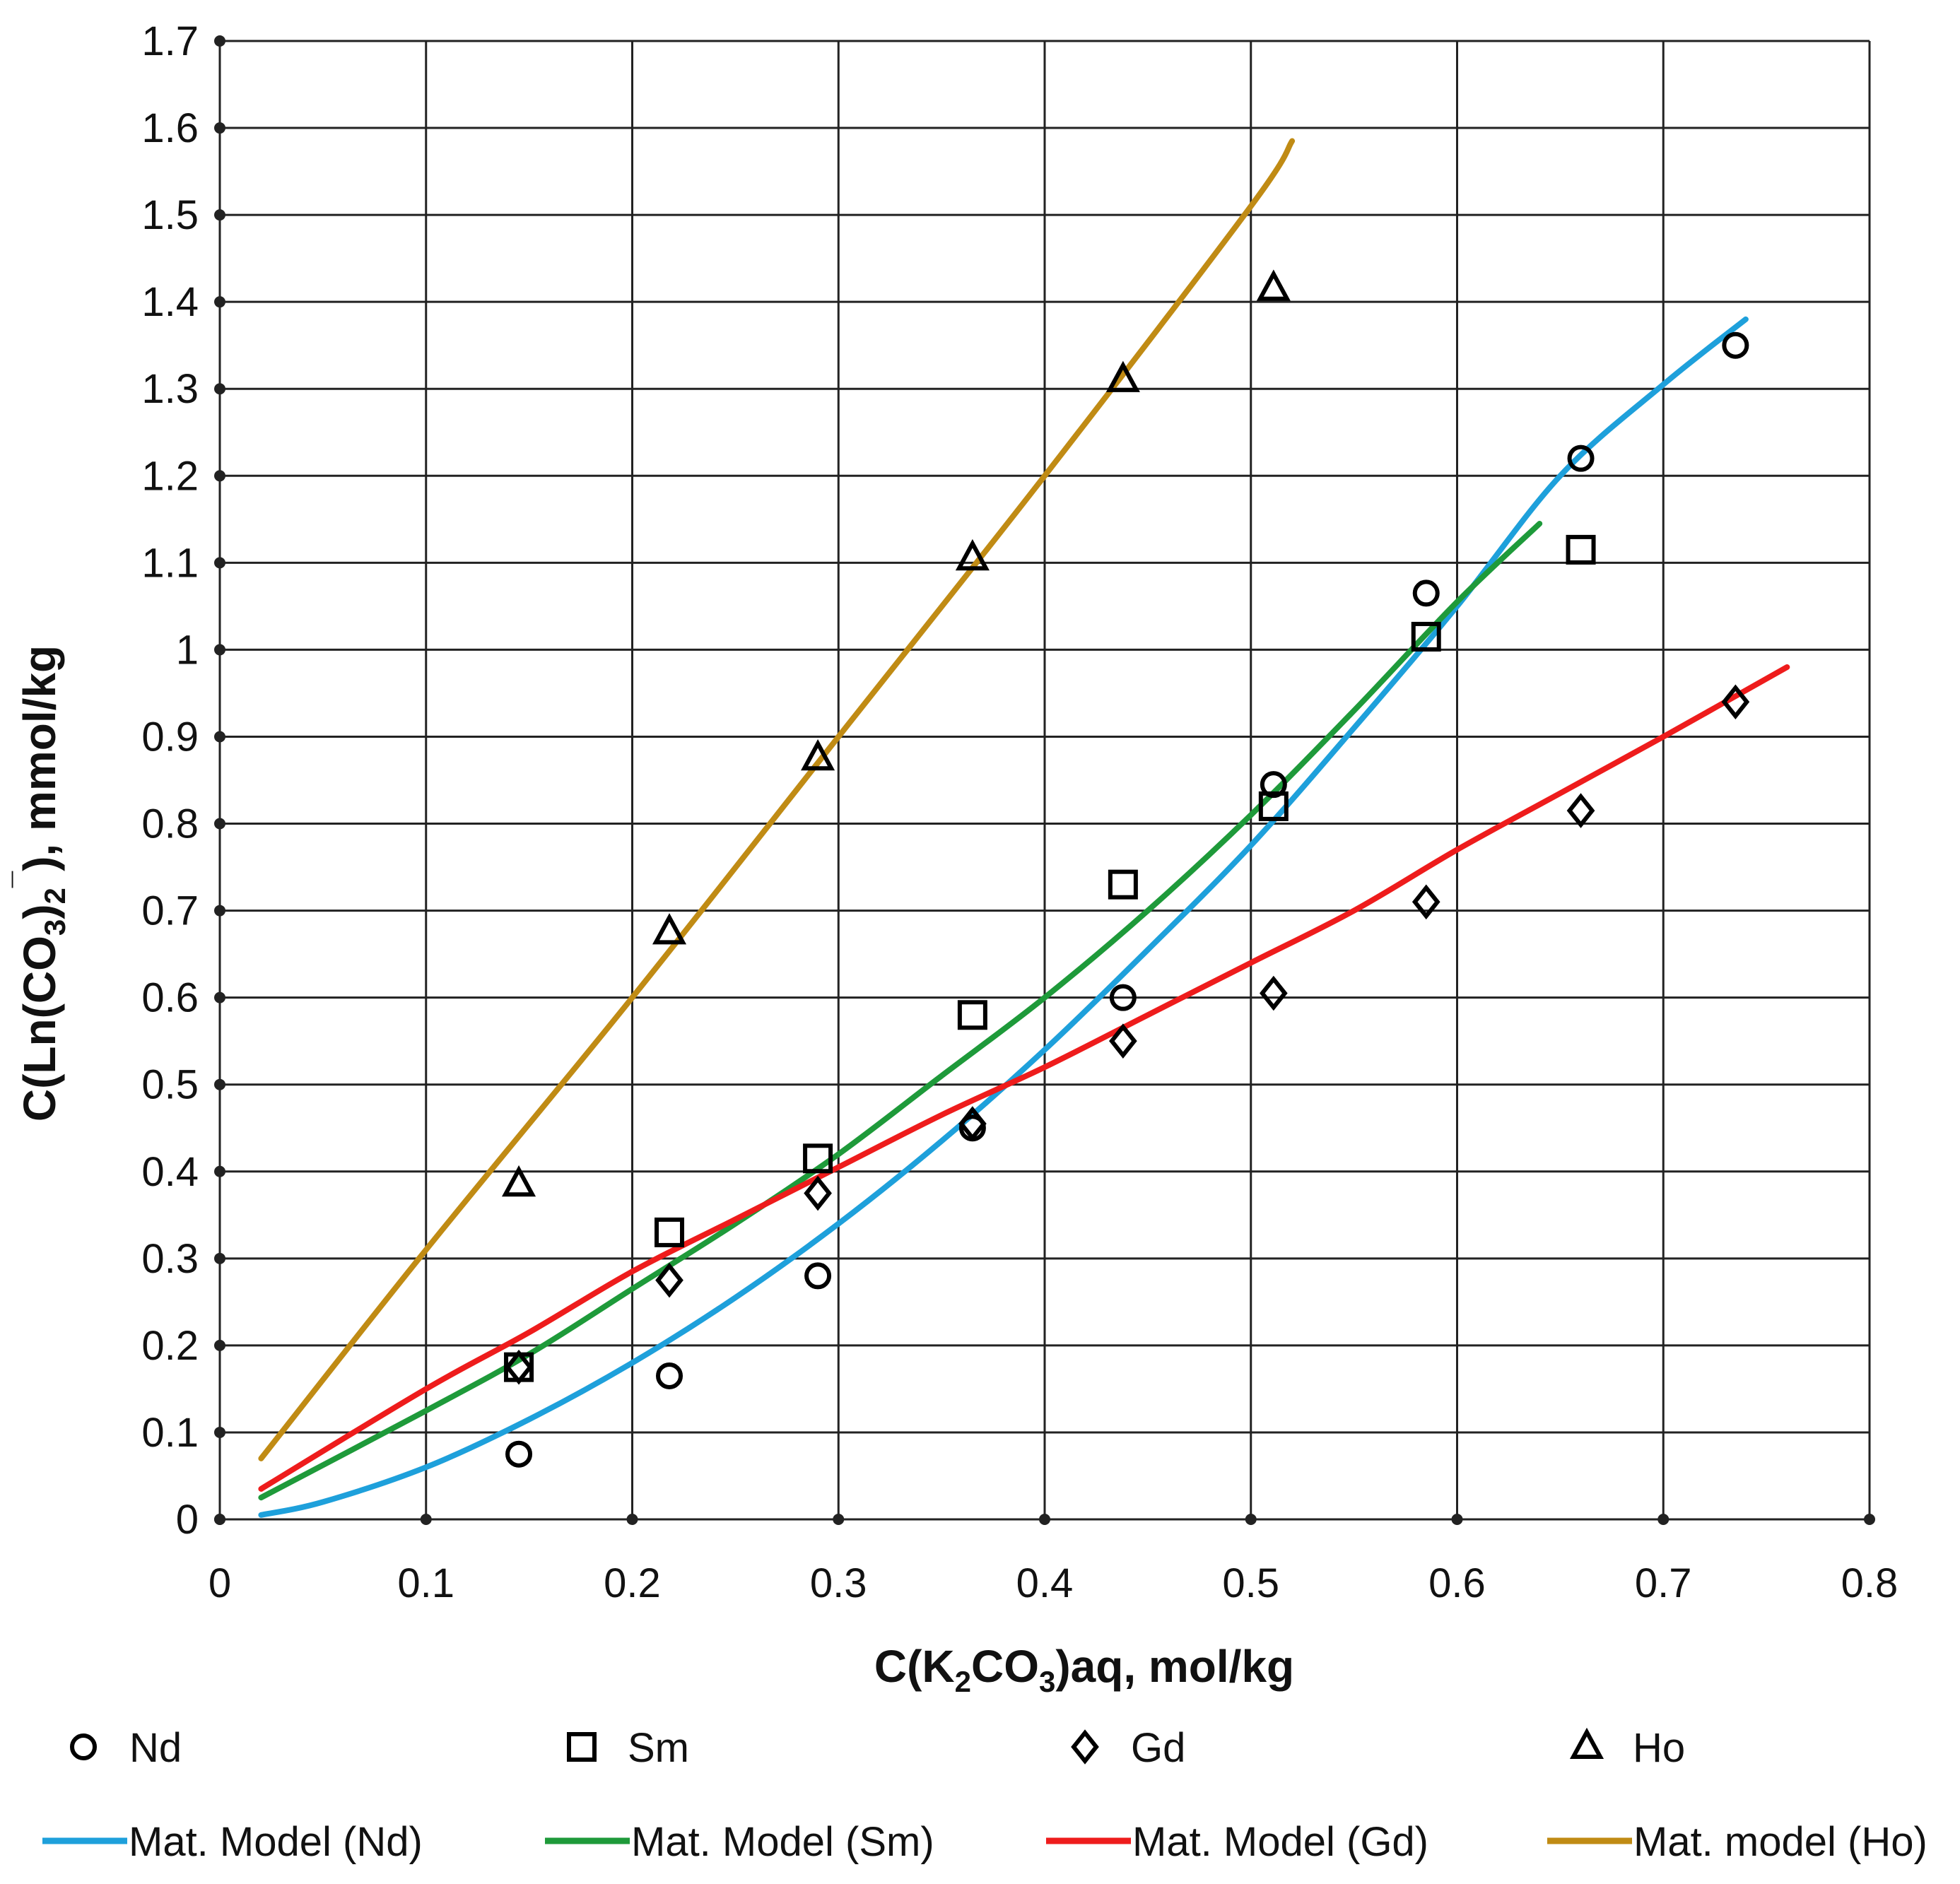 The width and height of the screenshot is (1960, 1884). I want to click on x-tick-label: 0.1, so click(425, 1583).